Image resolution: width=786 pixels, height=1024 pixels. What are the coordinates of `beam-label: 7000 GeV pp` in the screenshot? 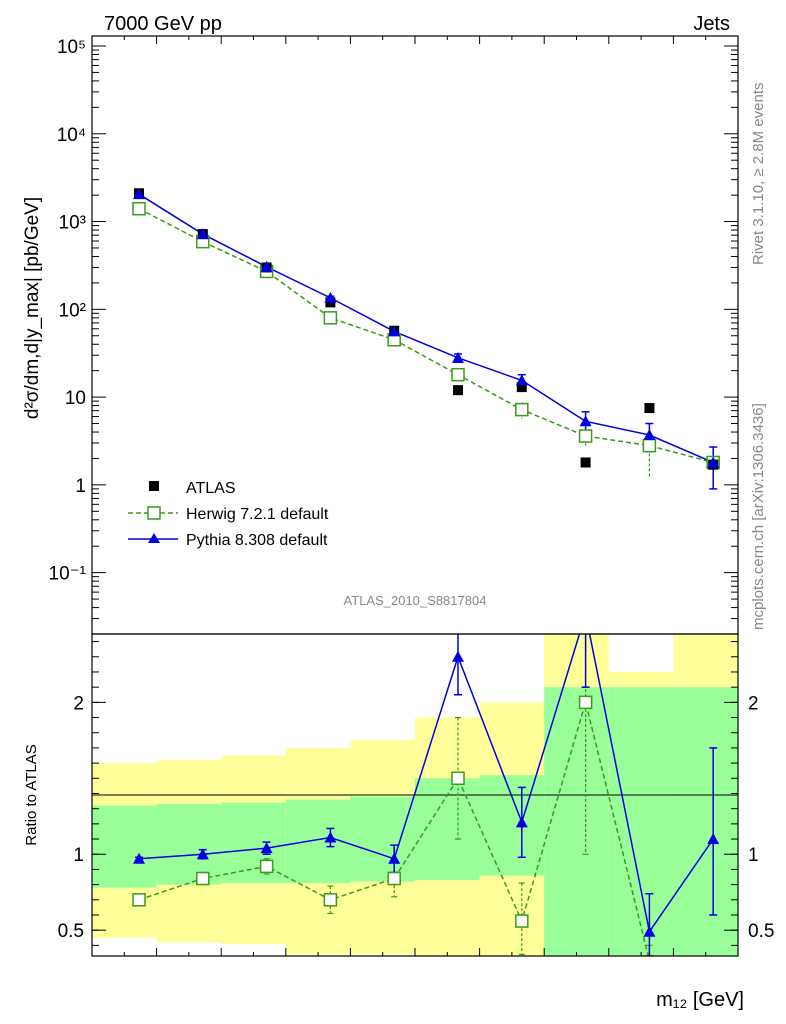 It's located at (163, 24).